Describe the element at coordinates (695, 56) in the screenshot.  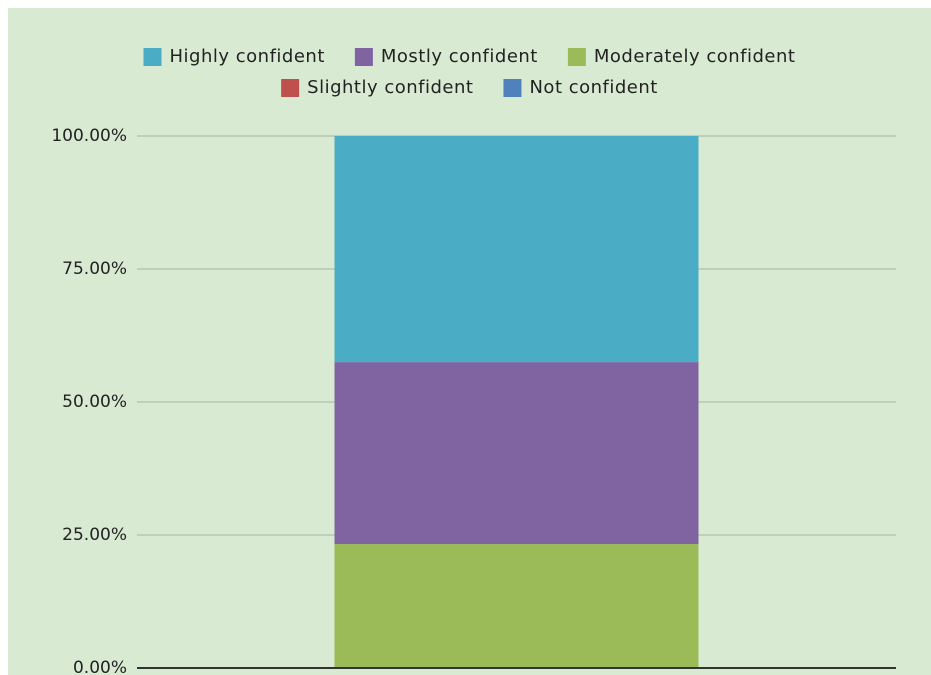
I see `legend-label: Moderately confident` at that location.